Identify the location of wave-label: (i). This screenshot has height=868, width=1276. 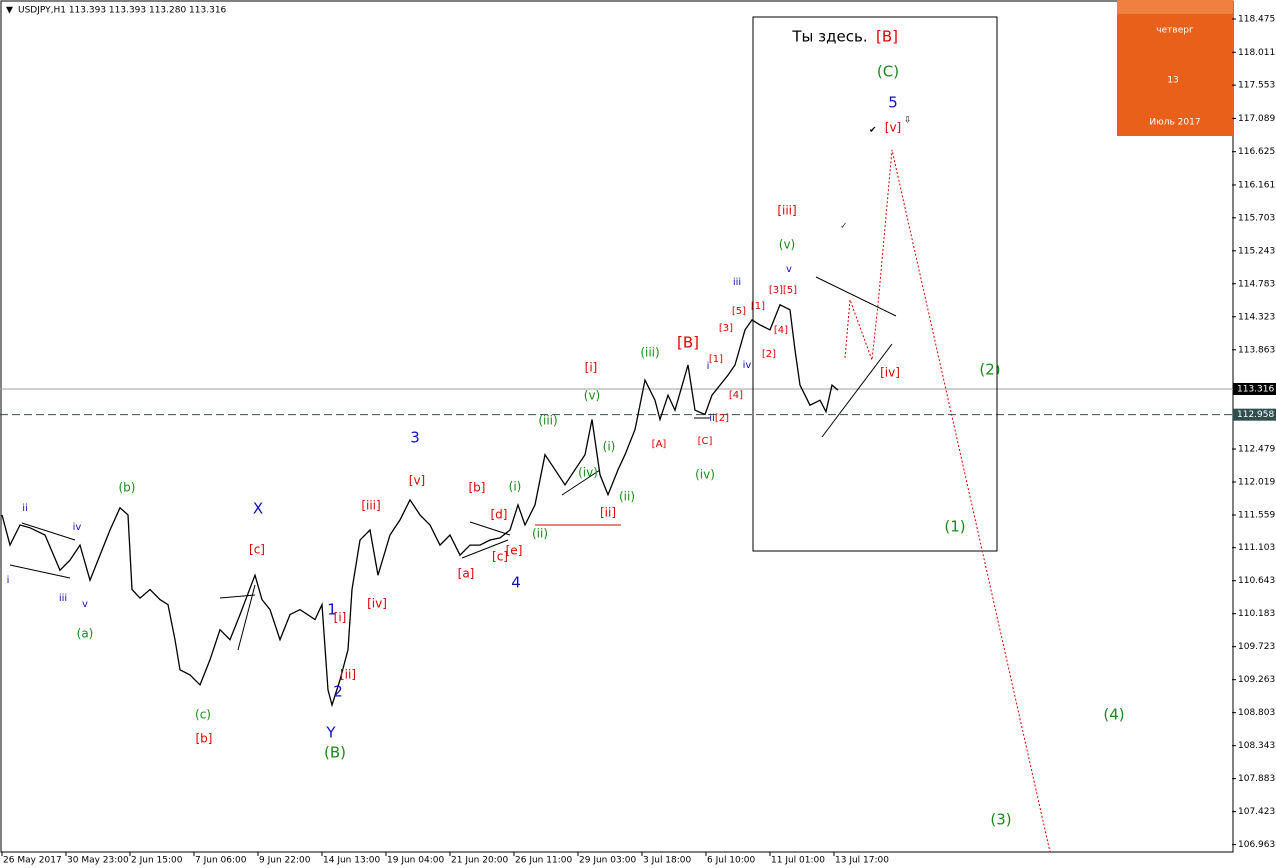
(609, 447).